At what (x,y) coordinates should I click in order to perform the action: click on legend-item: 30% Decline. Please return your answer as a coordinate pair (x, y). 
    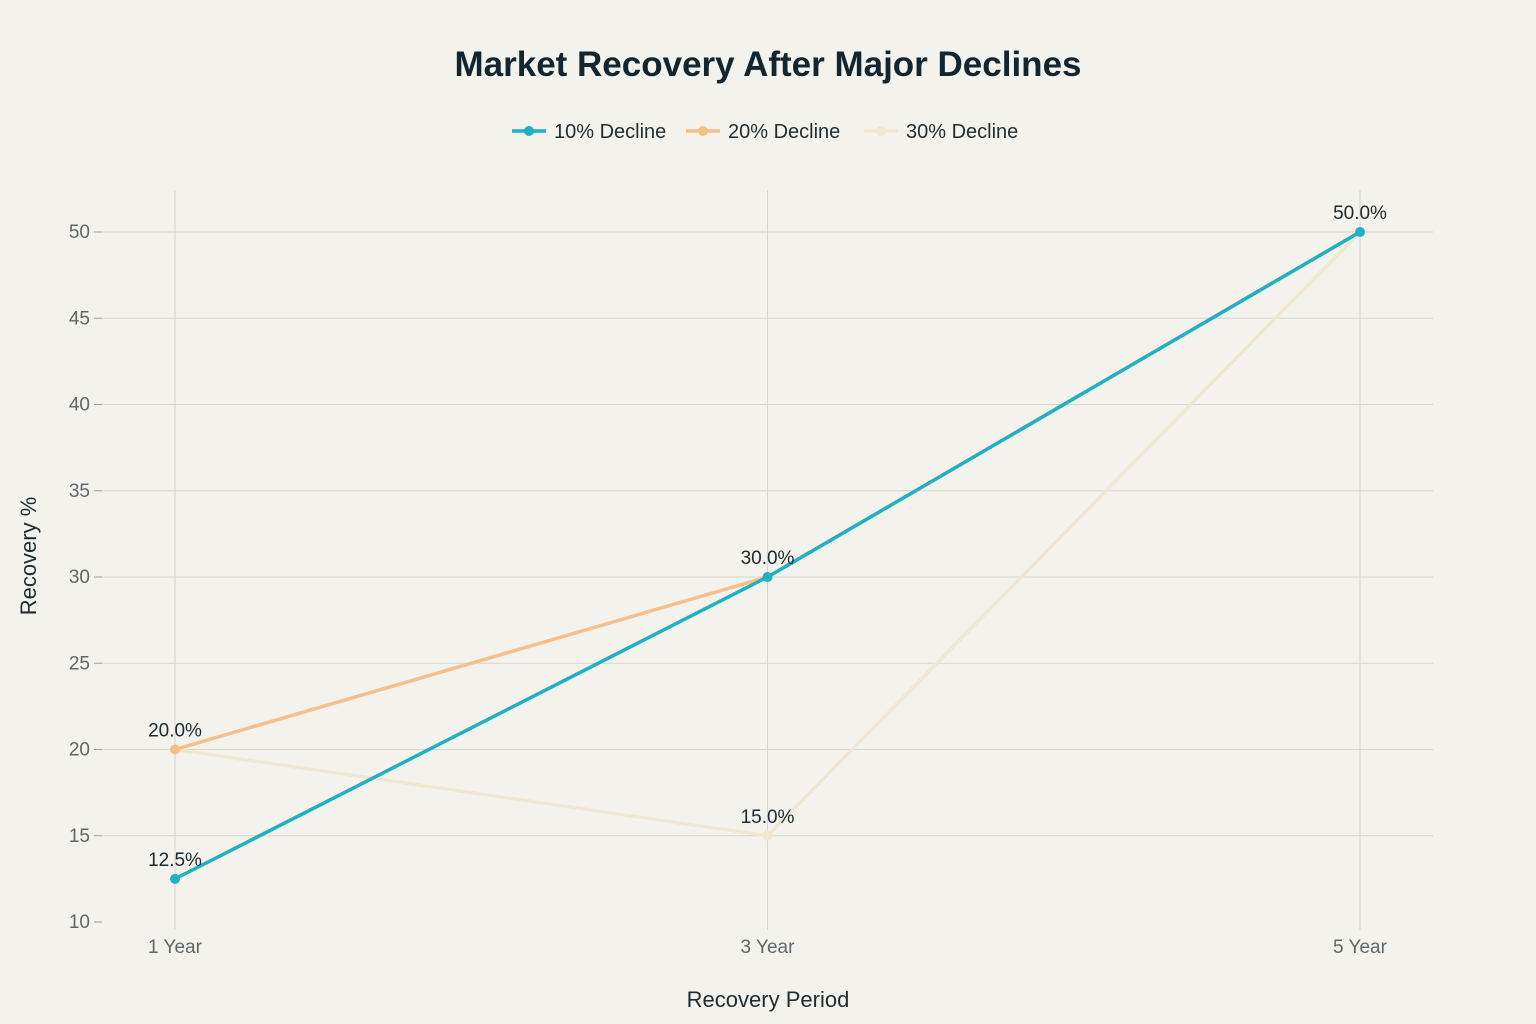
    Looking at the image, I should click on (941, 132).